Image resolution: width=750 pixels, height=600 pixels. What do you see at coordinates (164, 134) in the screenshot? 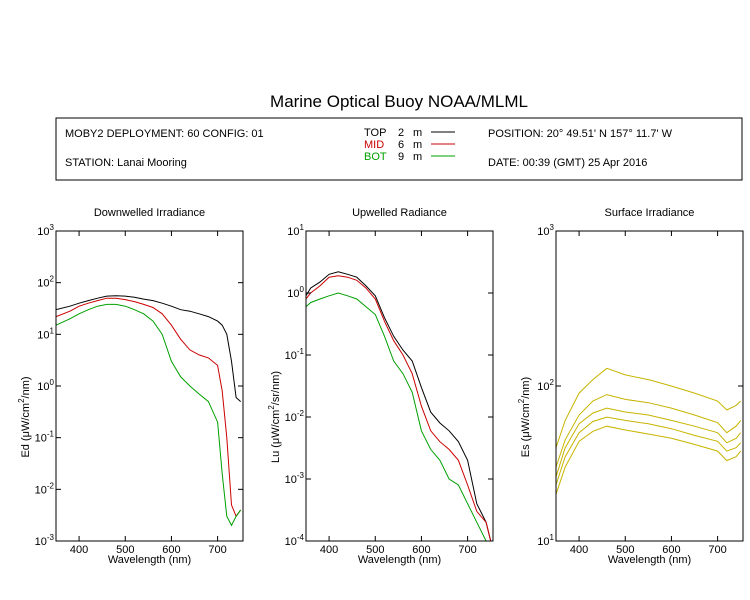
I see `deployment-text: MOBY2 DEPLOYMENT: 60 CONFIG: 01` at bounding box center [164, 134].